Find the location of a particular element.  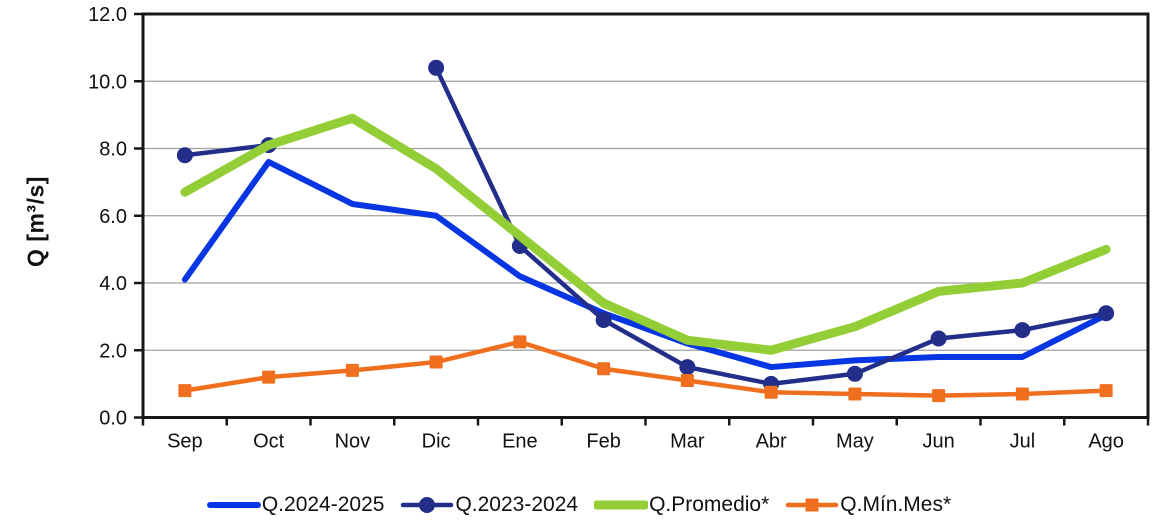

x-tick-label: Ene is located at coordinates (520, 442).